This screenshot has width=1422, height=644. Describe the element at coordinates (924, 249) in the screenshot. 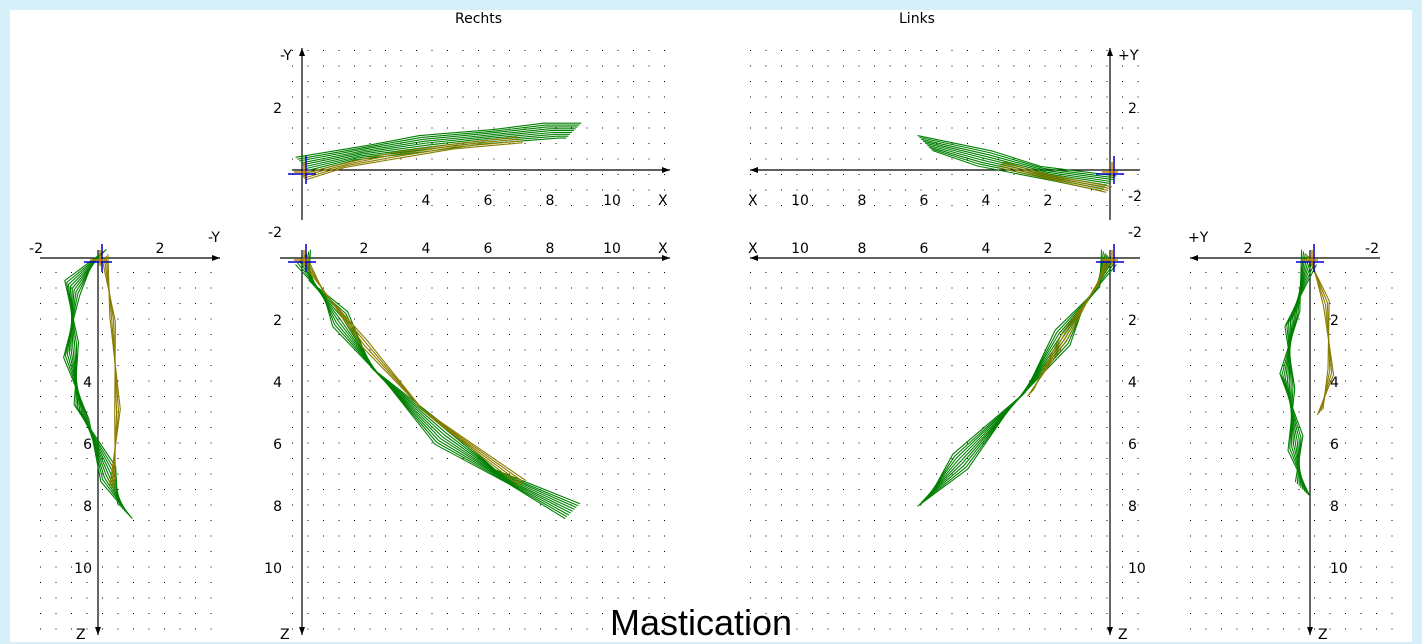

I see `x-tick-label: 6` at that location.